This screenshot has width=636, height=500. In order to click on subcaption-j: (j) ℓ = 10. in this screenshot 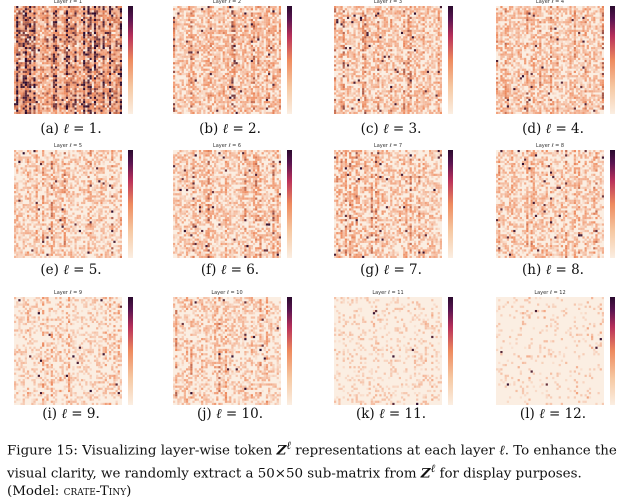, I will do `click(230, 414)`.